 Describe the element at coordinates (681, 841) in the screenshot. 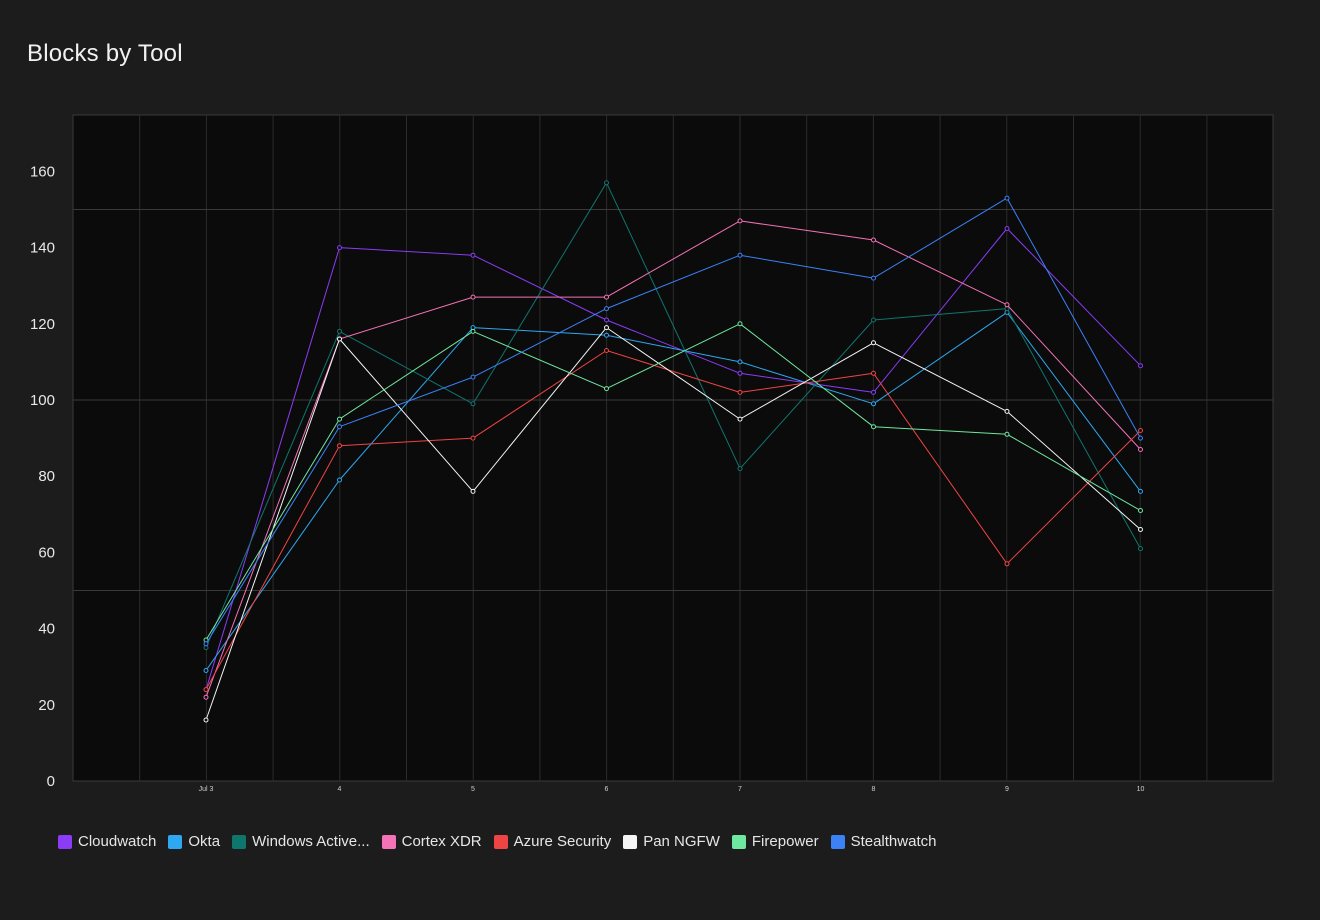

I see `legend-label: Pan NGFW` at that location.